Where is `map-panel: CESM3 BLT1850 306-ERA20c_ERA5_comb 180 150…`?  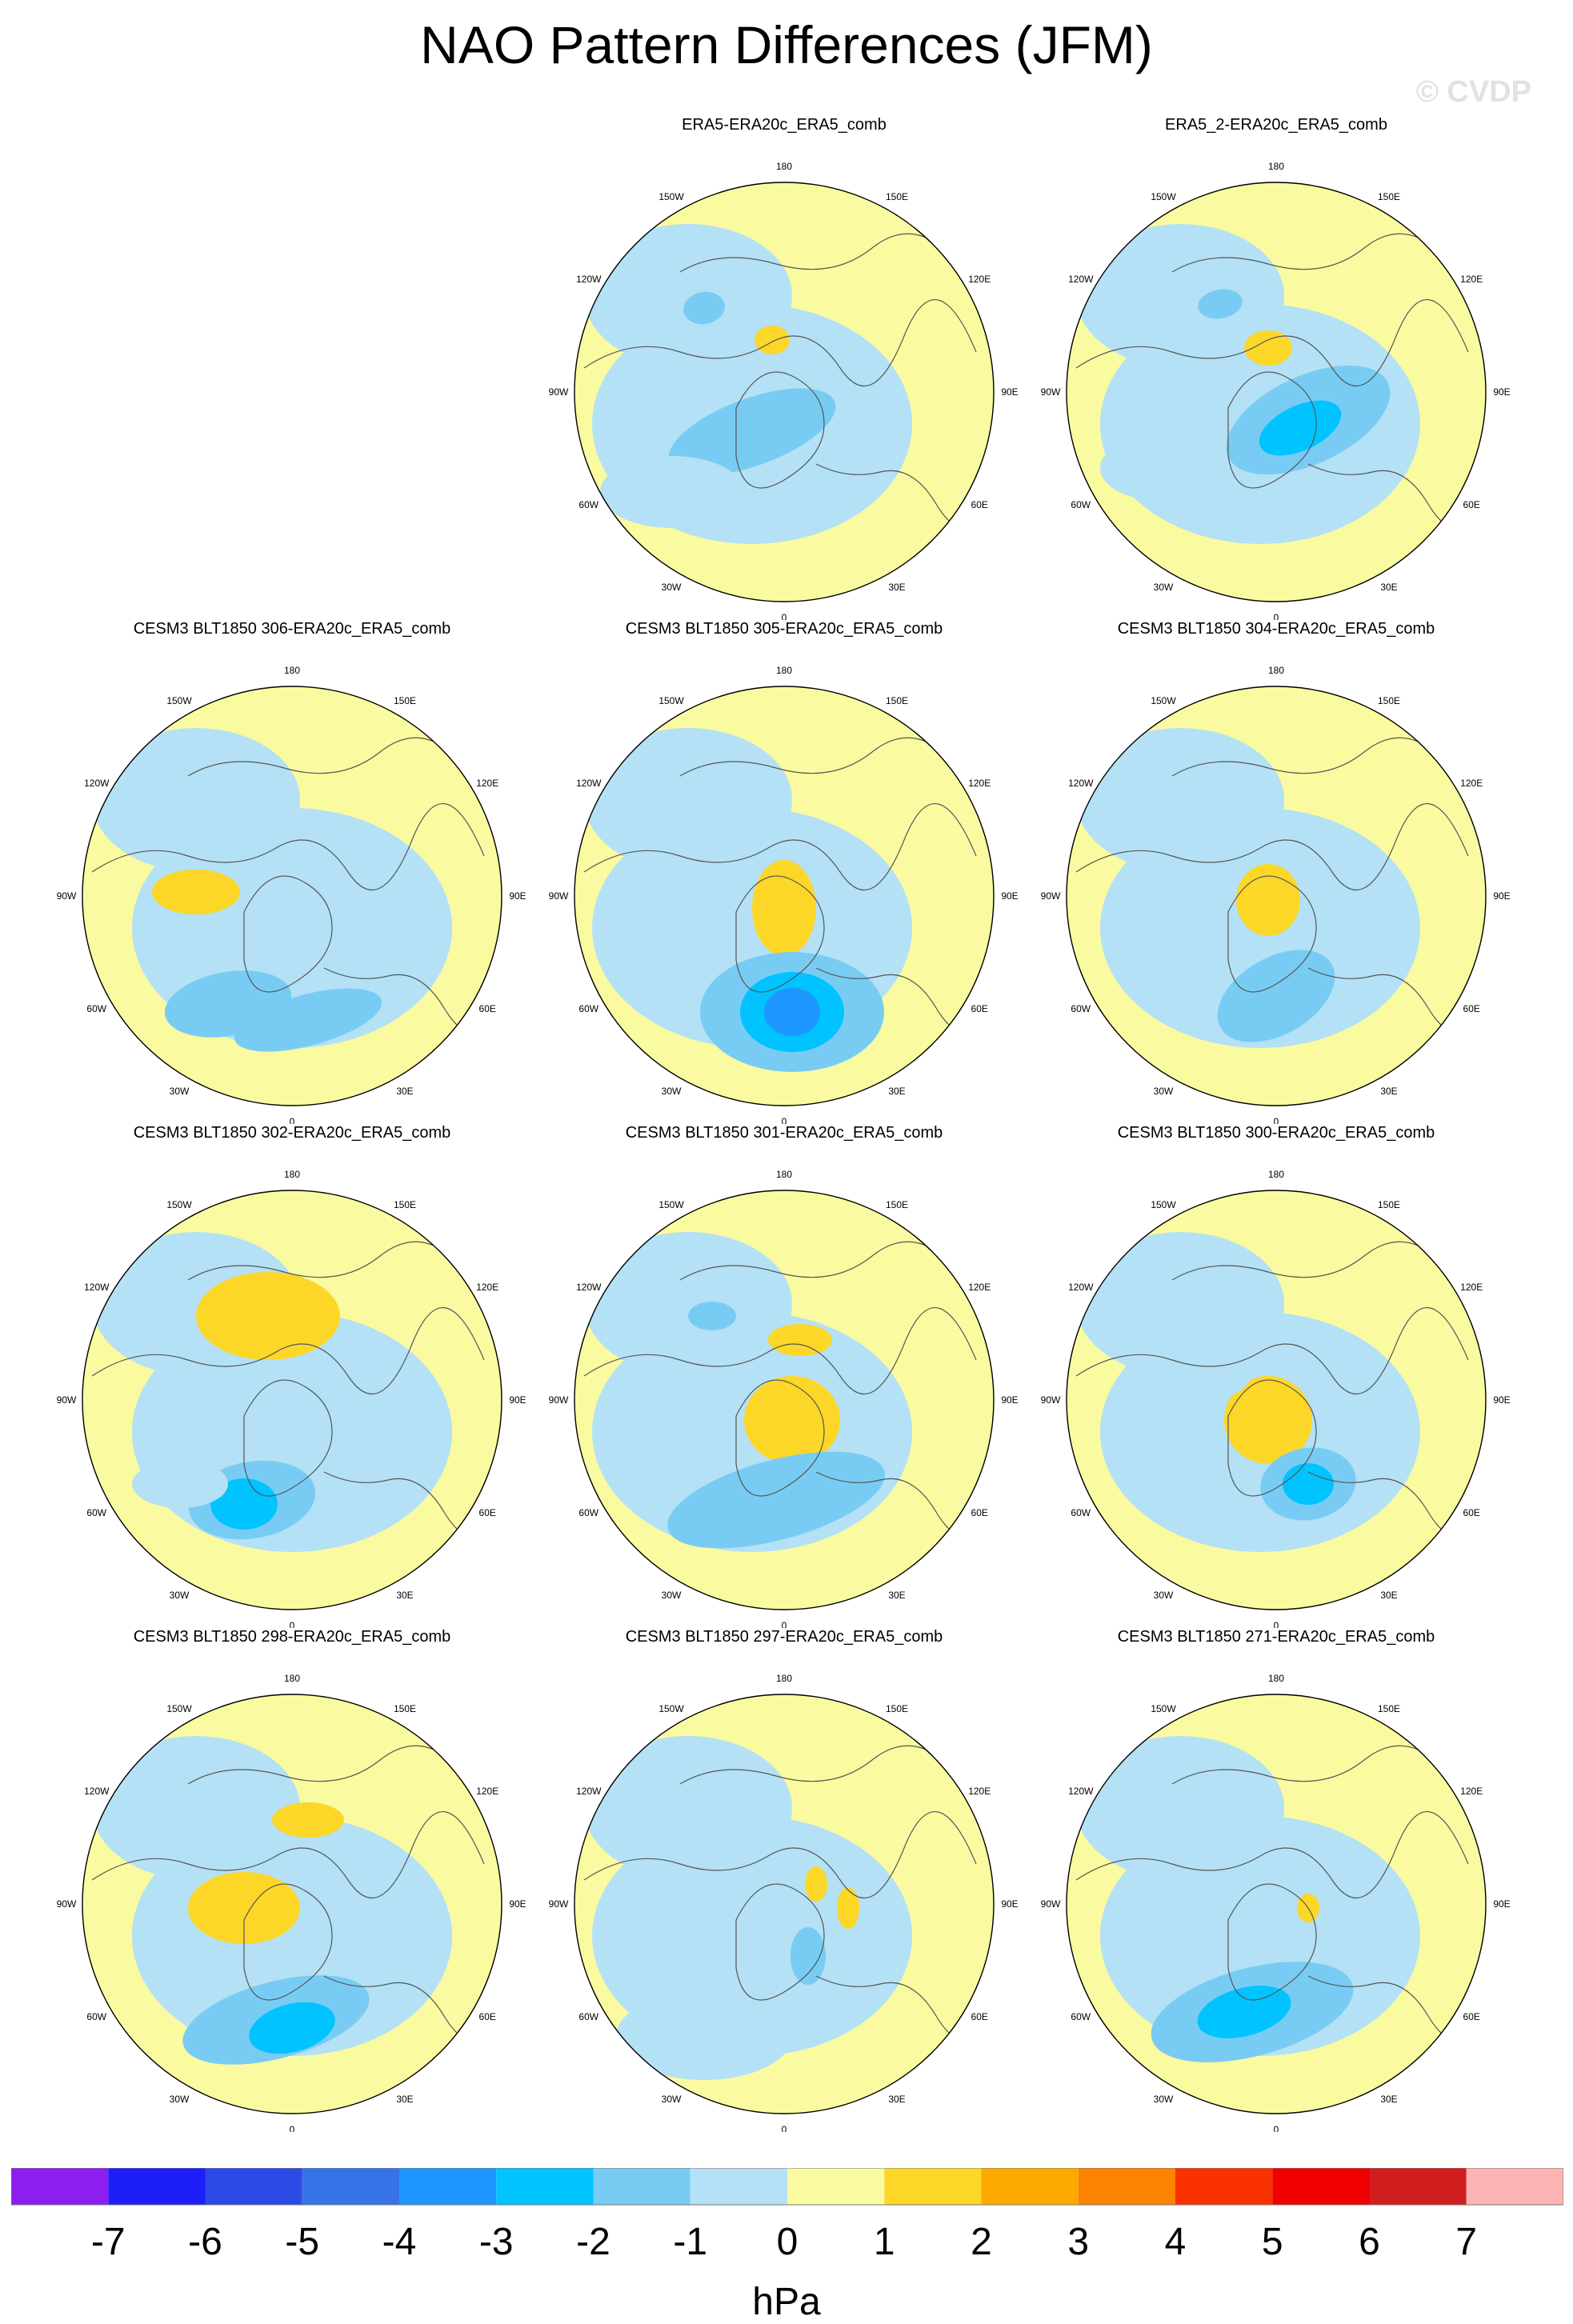
map-panel: CESM3 BLT1850 306-ERA20c_ERA5_comb 180 150… is located at coordinates (292, 872).